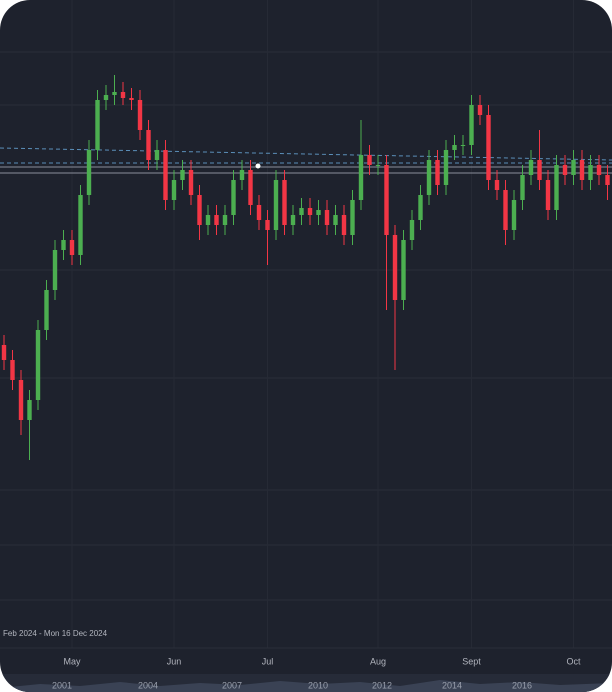 This screenshot has width=612, height=692. I want to click on navigator-label: 2004, so click(148, 685).